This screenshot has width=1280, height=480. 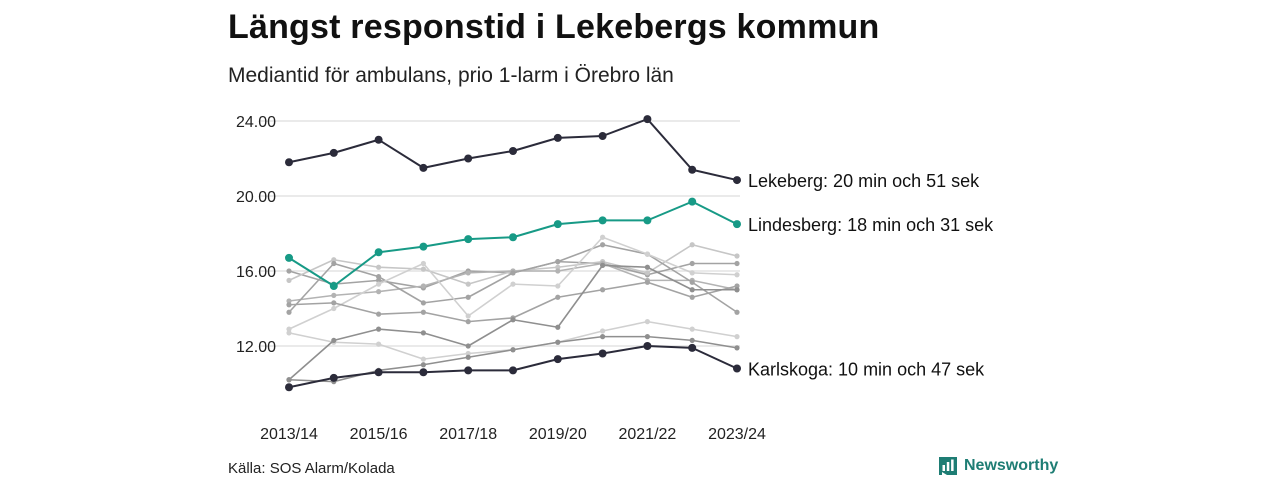 What do you see at coordinates (866, 370) in the screenshot?
I see `series-end-label: Karlskoga: 10 min och 47 sek` at bounding box center [866, 370].